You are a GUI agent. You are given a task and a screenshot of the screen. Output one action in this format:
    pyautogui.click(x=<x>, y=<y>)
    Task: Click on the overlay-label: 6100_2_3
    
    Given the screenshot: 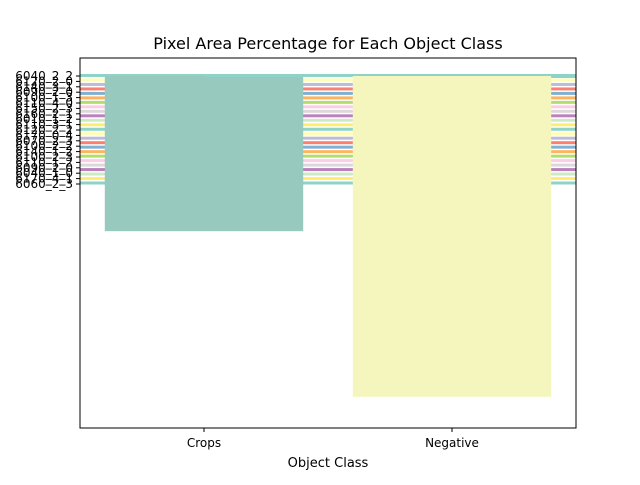 What is the action you would take?
    pyautogui.click(x=44, y=157)
    